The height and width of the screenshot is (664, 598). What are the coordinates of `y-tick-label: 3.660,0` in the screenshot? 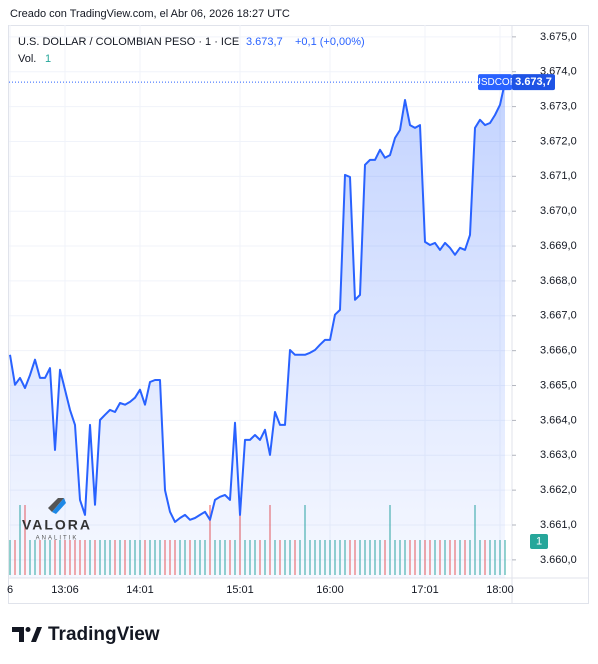 It's located at (558, 560).